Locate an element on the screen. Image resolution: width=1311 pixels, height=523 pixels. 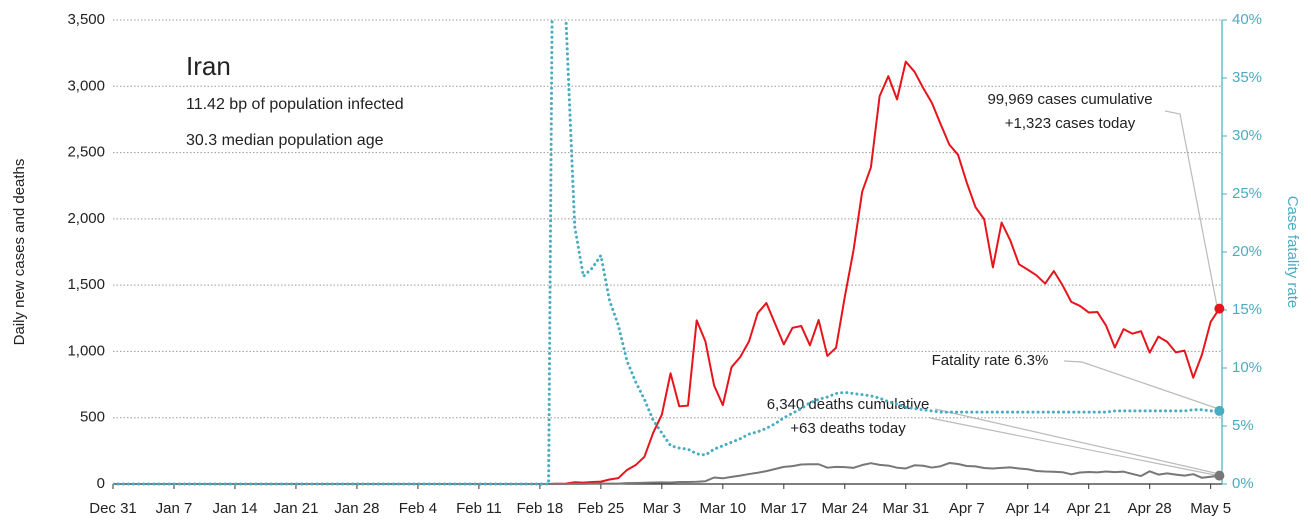
x-tick-label: Apr 28 is located at coordinates (1150, 508).